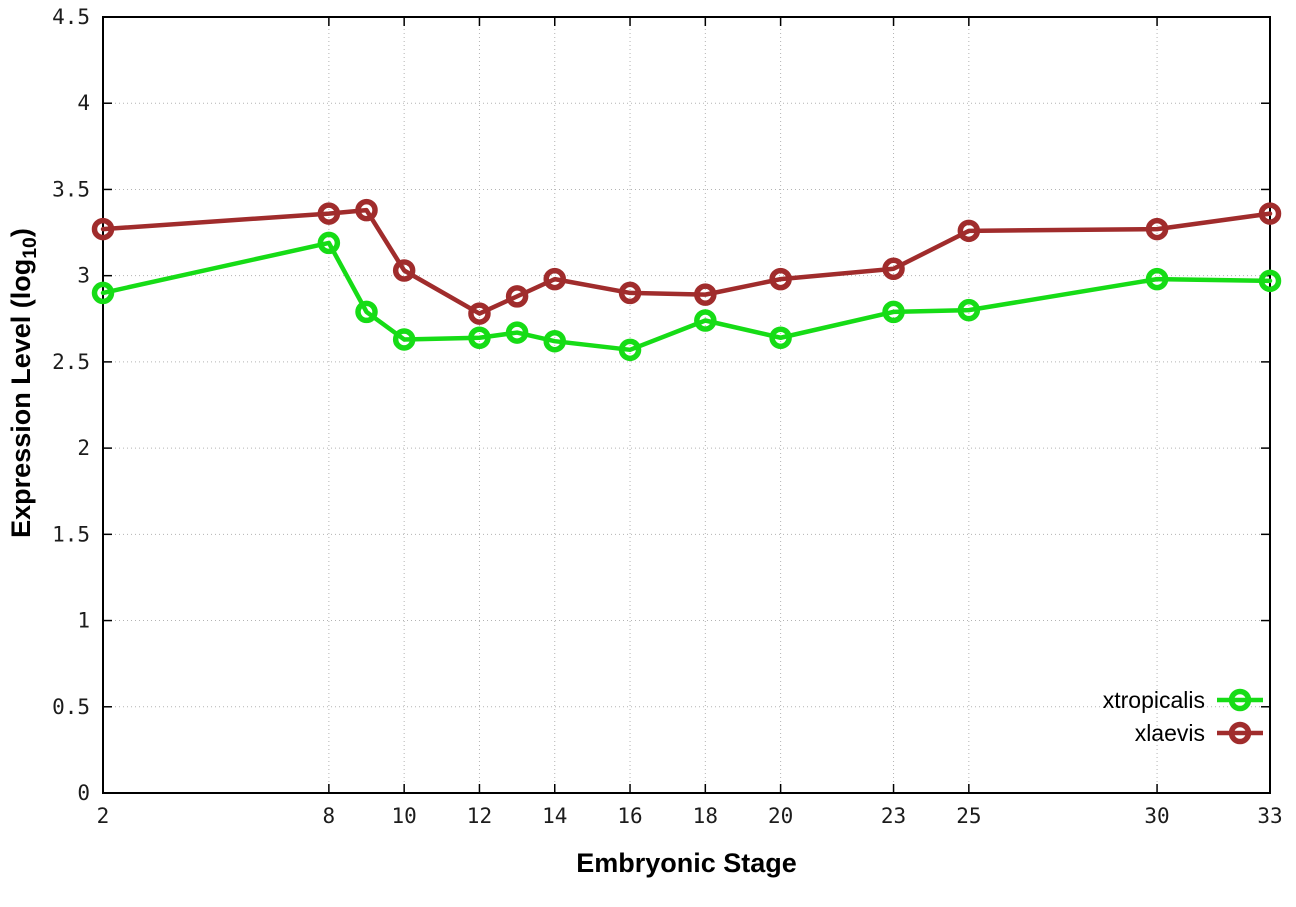 The image size is (1296, 907). Describe the element at coordinates (705, 816) in the screenshot. I see `x-tick-label: 18` at that location.